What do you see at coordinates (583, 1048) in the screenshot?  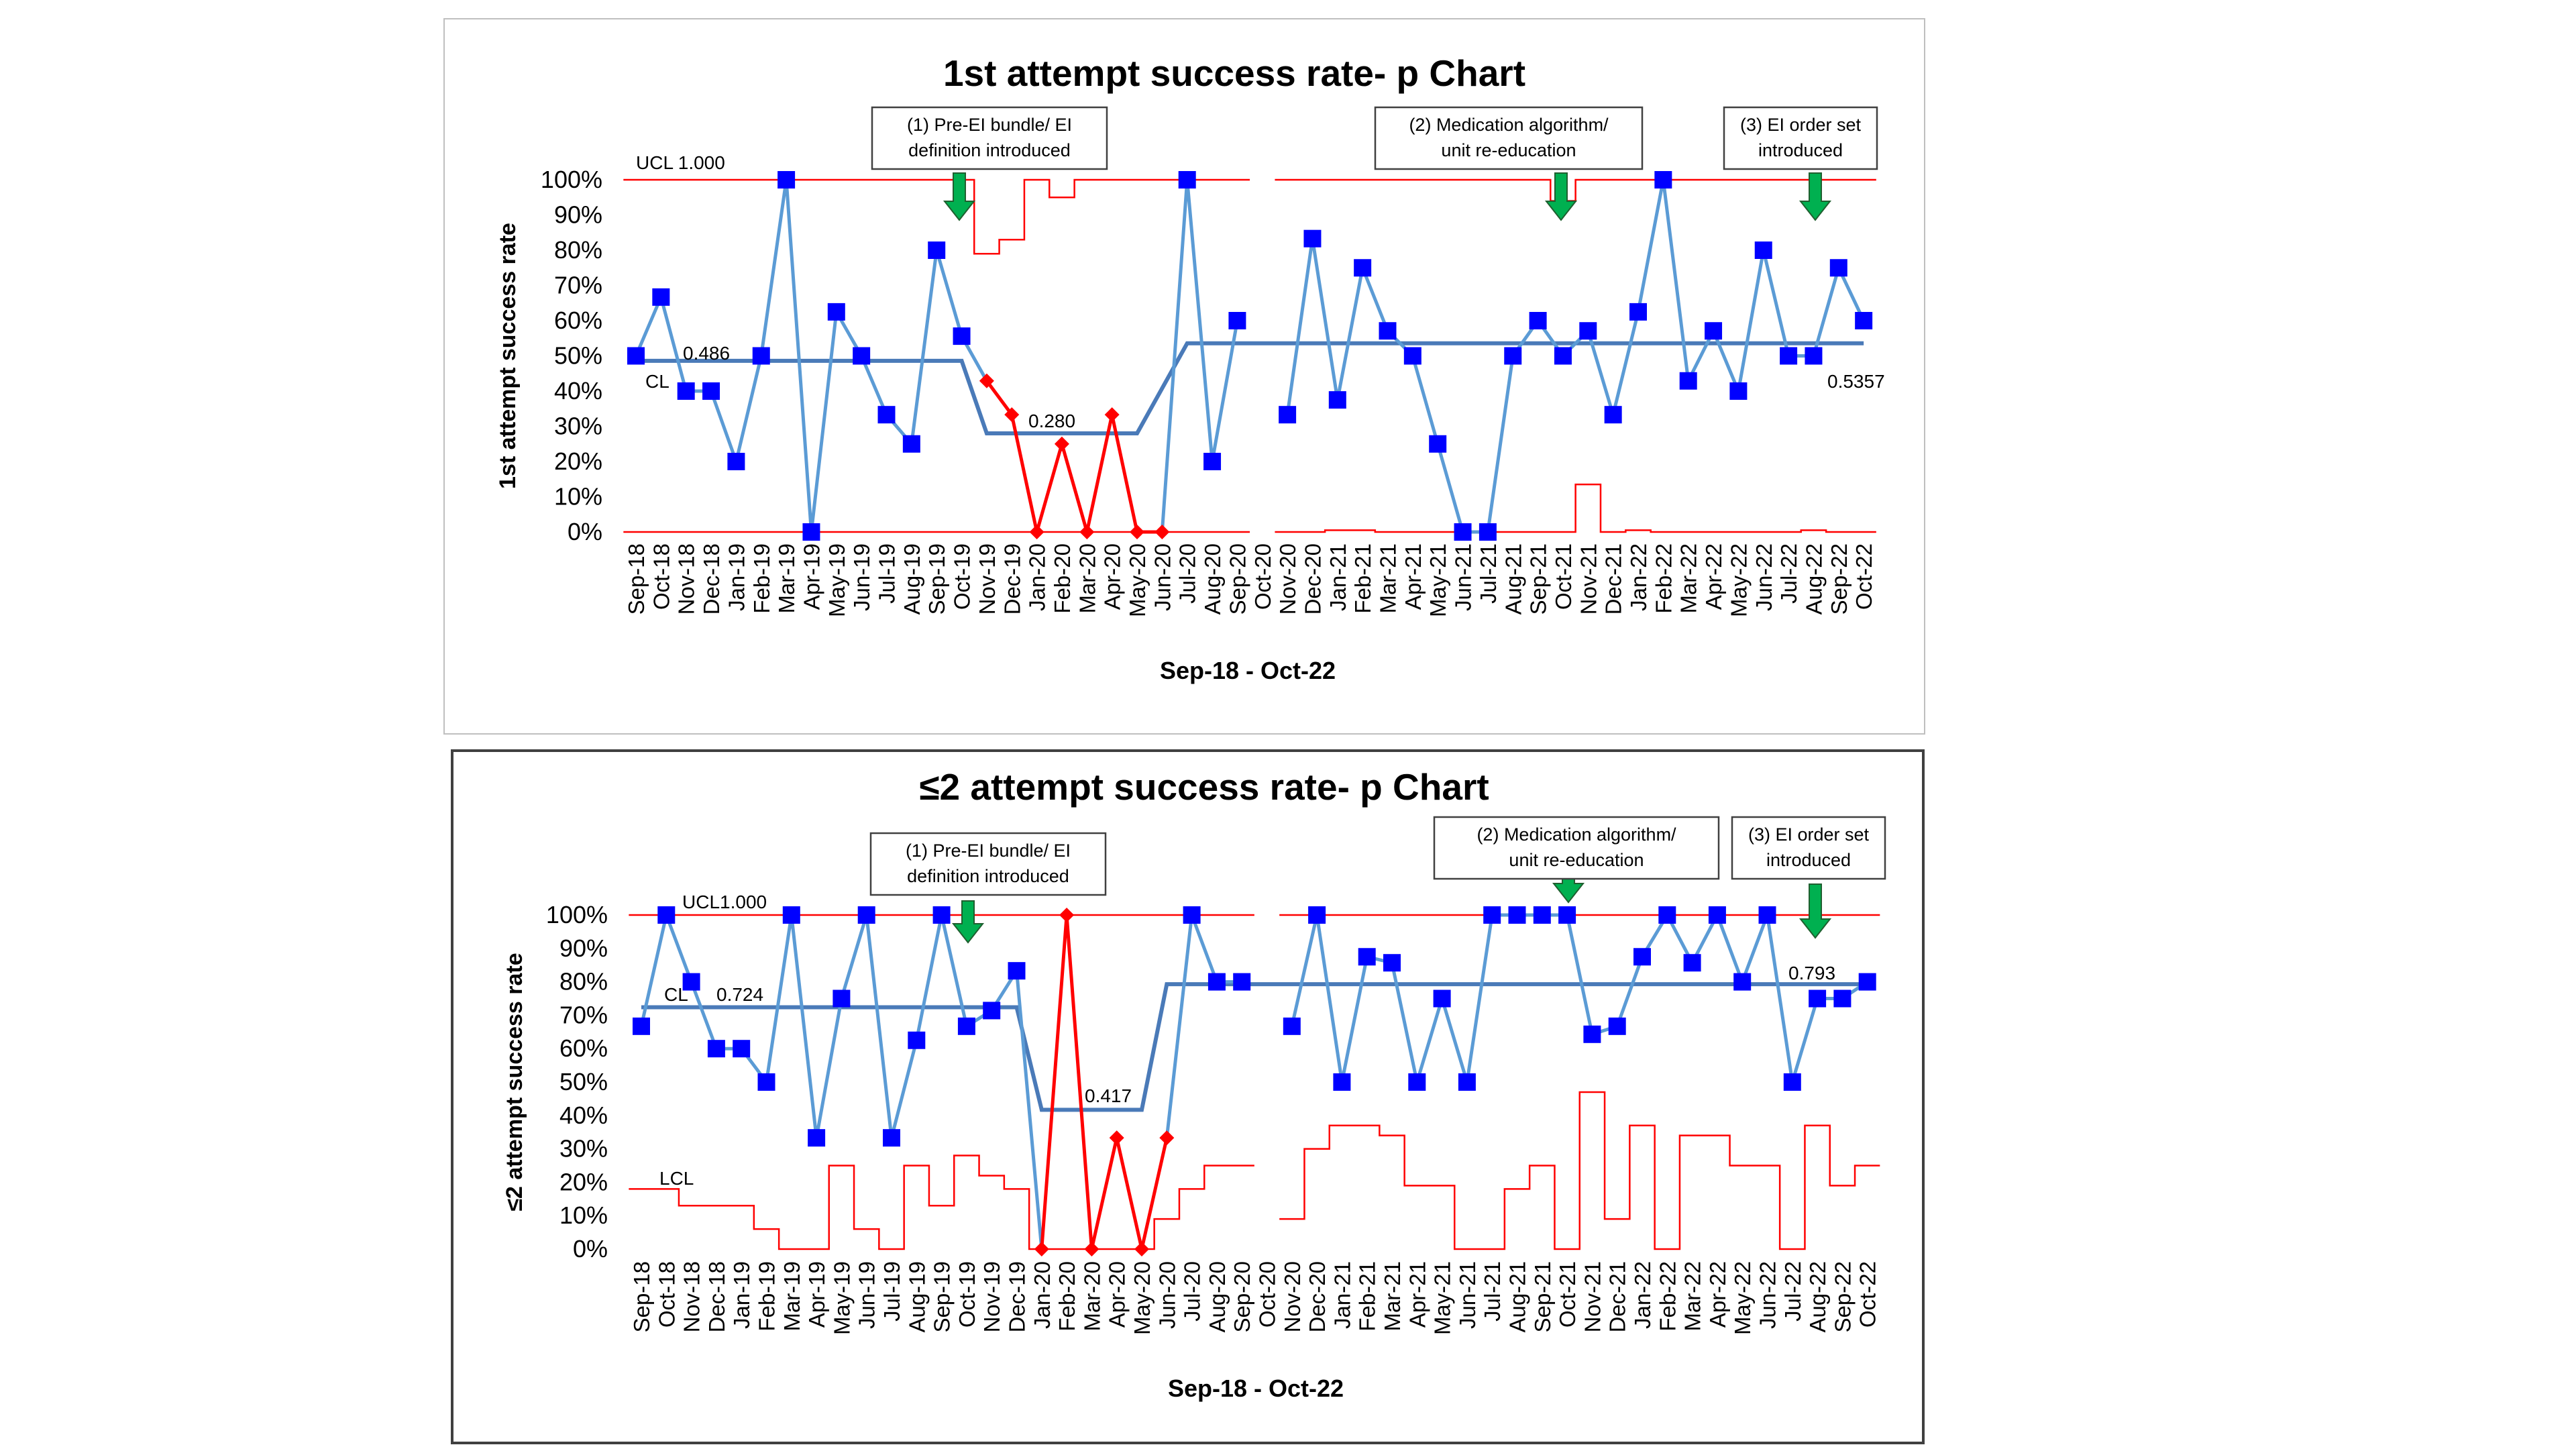 I see `y-tick-label: 60%` at bounding box center [583, 1048].